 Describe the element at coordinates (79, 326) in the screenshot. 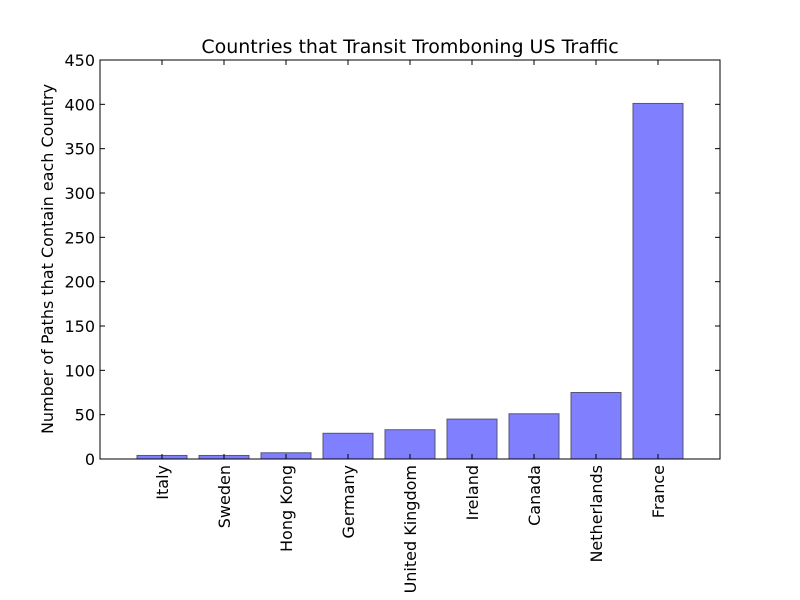

I see `y-tick-label: 150` at that location.